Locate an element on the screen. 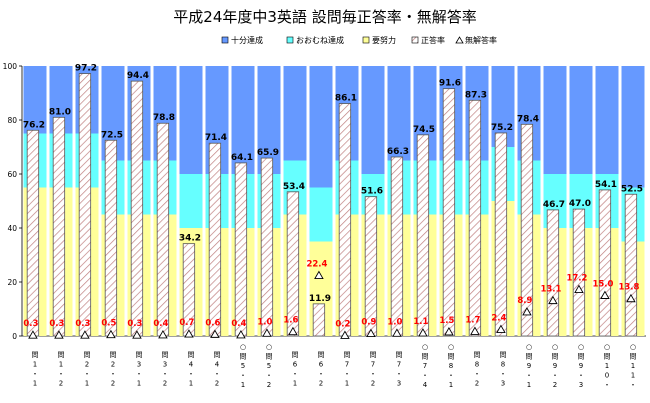 The image size is (650, 403). nonanswer-label: 1.1 is located at coordinates (420, 322).